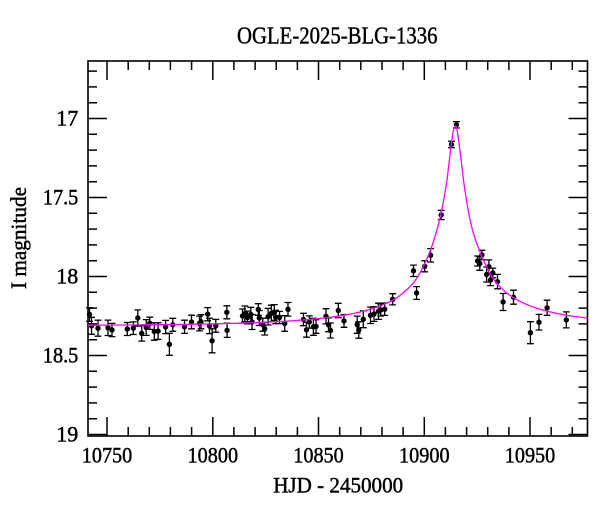 The width and height of the screenshot is (600, 512). I want to click on svg-text: HJD - 2450000, so click(338, 485).